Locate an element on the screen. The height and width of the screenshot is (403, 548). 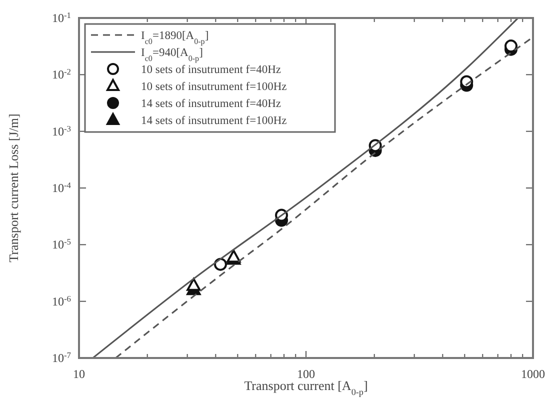
y-tick-label: 10$^{-3}$ is located at coordinates (61, 131).